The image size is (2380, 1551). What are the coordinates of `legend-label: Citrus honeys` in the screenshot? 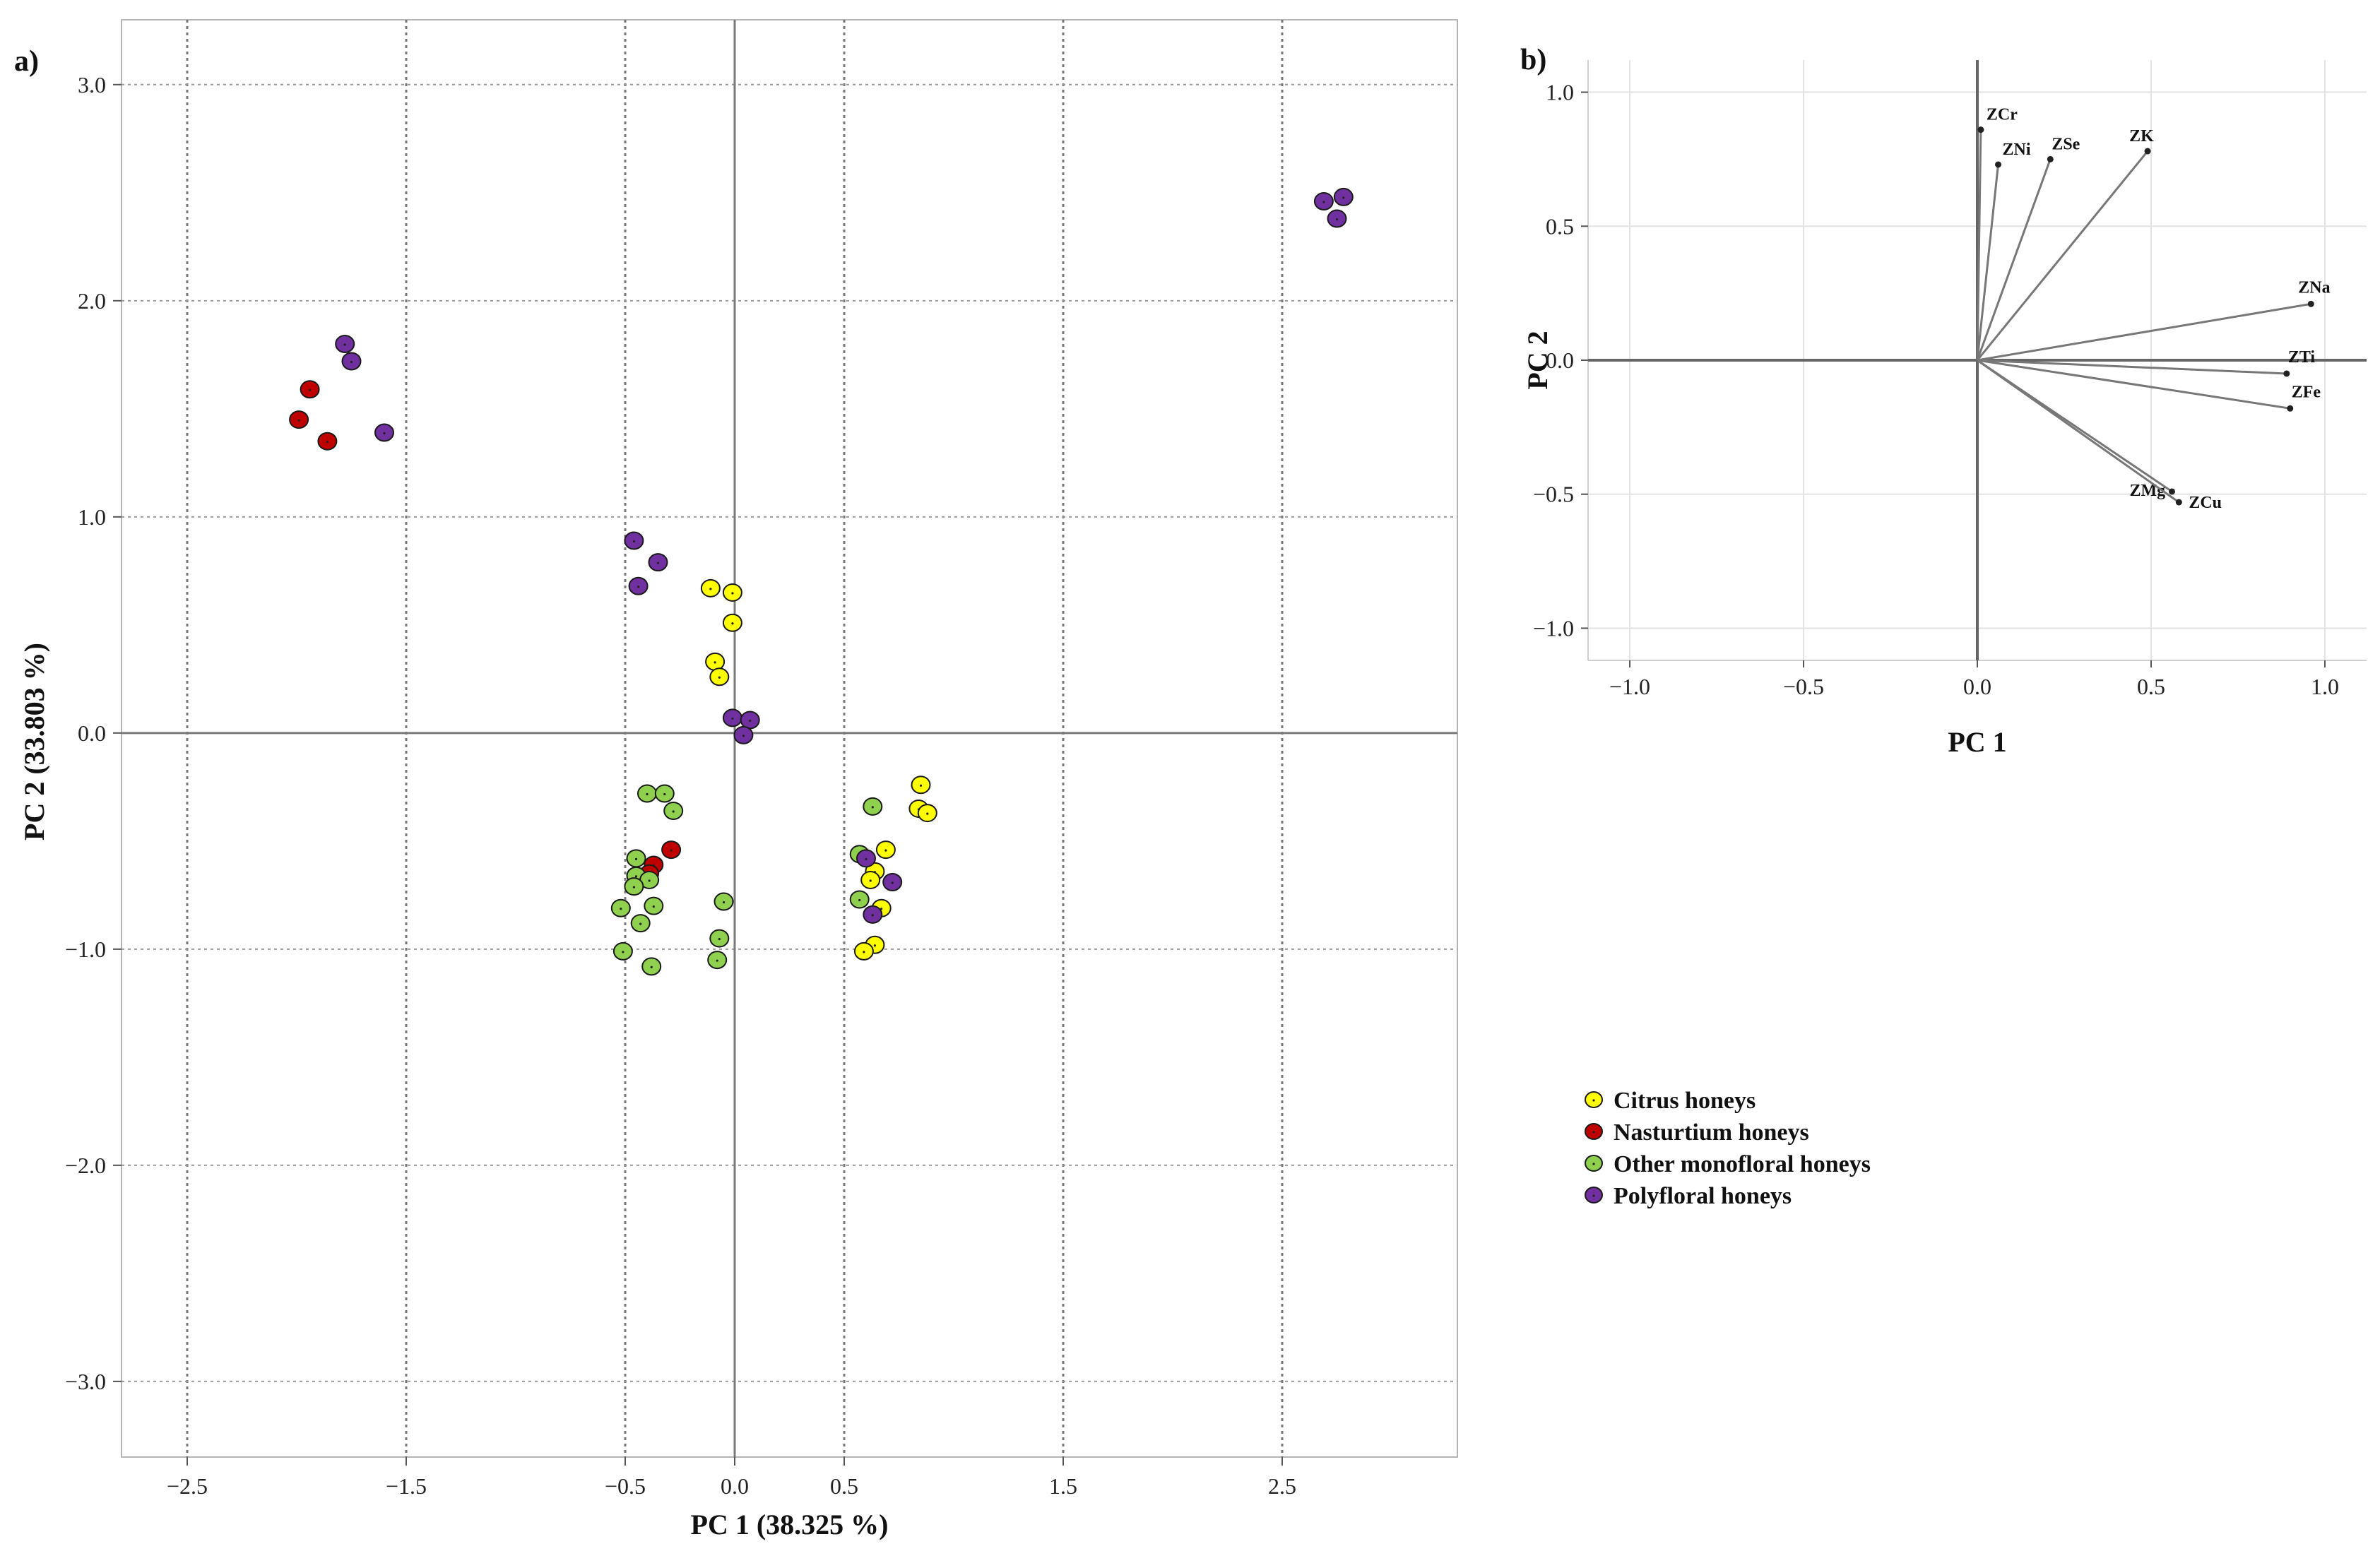 It's located at (1685, 1101).